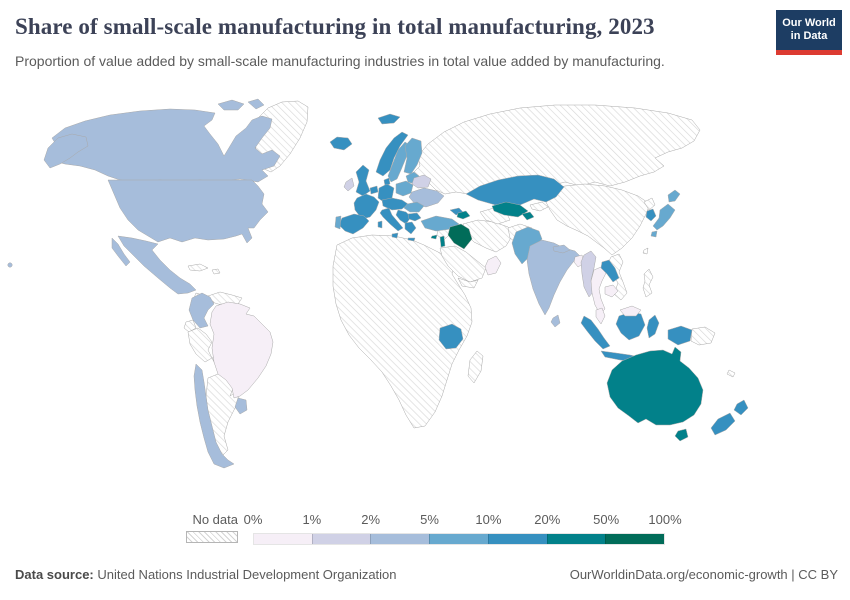 The width and height of the screenshot is (850, 600). I want to click on country-bulgaria, so click(414, 217).